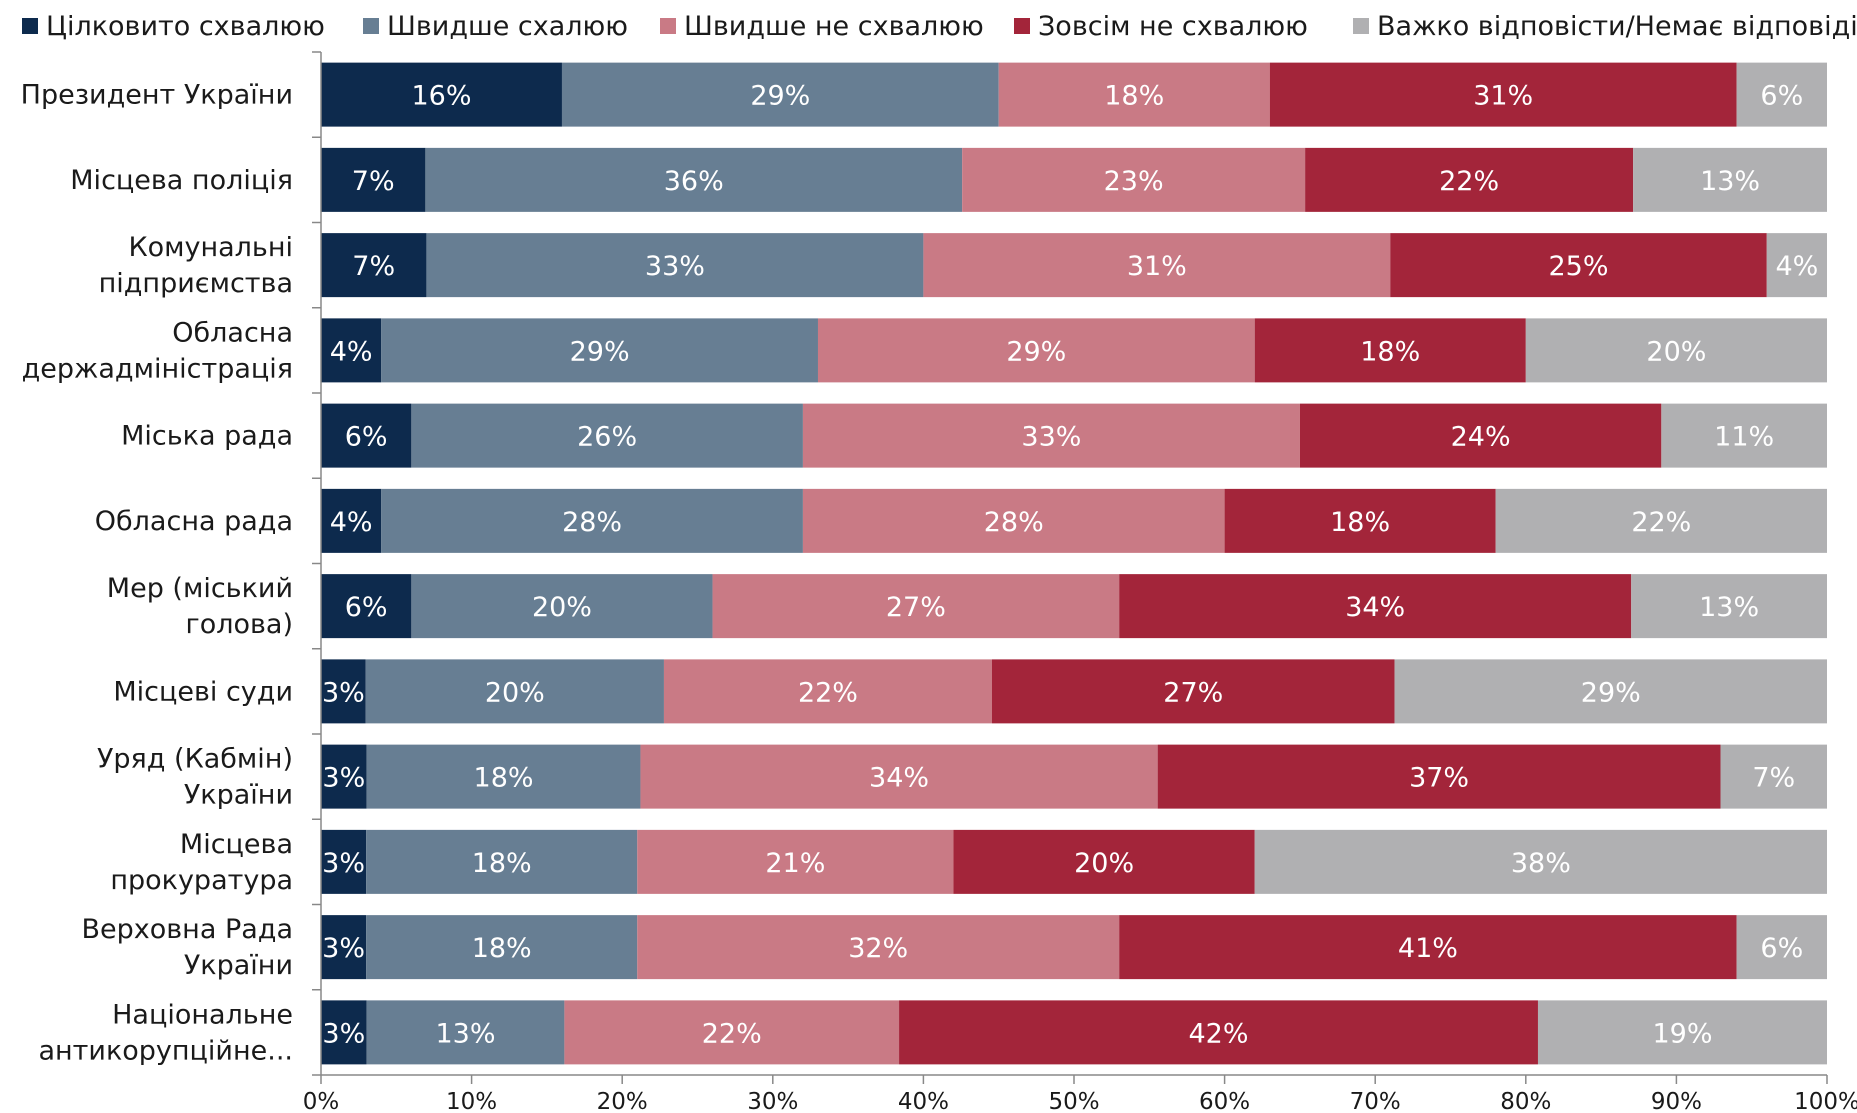 This screenshot has width=1857, height=1113. Describe the element at coordinates (194, 521) in the screenshot. I see `category-label: Обласна рада` at that location.